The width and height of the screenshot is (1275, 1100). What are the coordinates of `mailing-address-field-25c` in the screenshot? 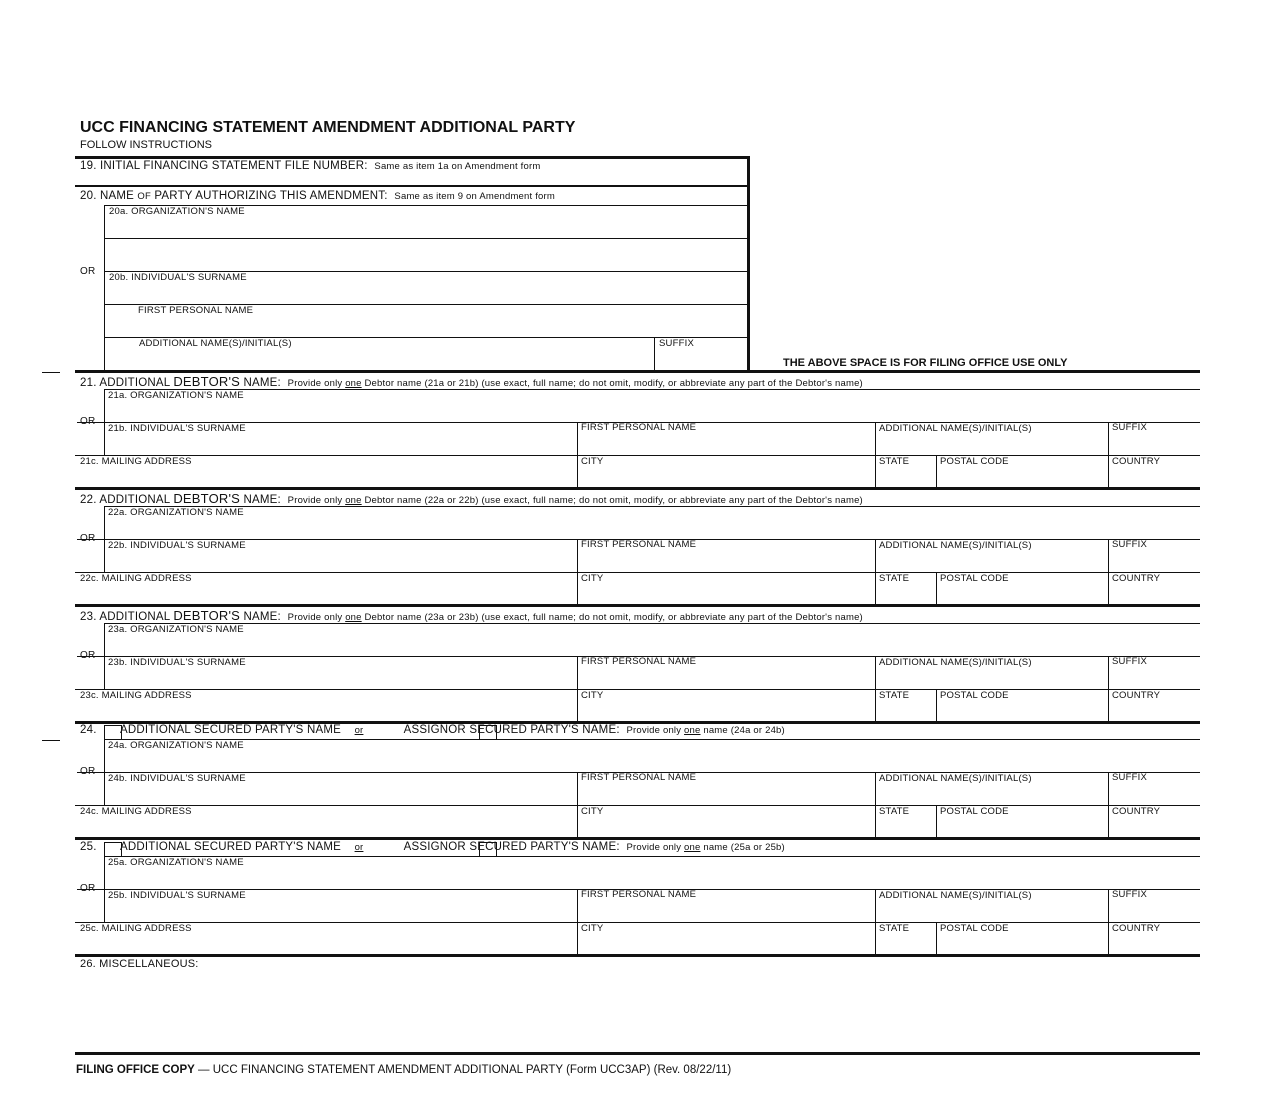 It's located at (326, 944).